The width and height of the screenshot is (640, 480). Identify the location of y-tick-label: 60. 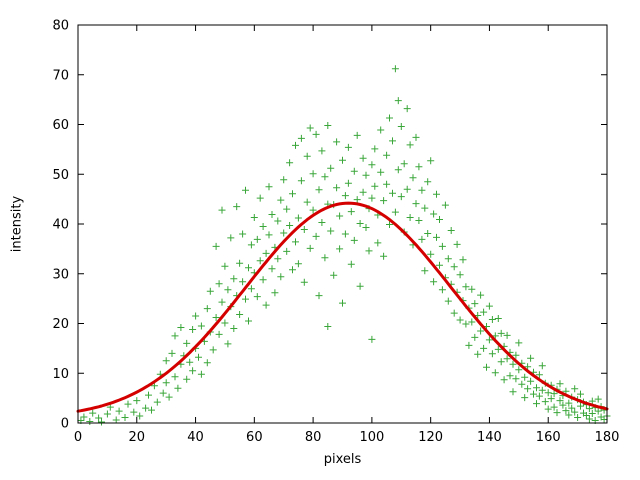
(60, 125).